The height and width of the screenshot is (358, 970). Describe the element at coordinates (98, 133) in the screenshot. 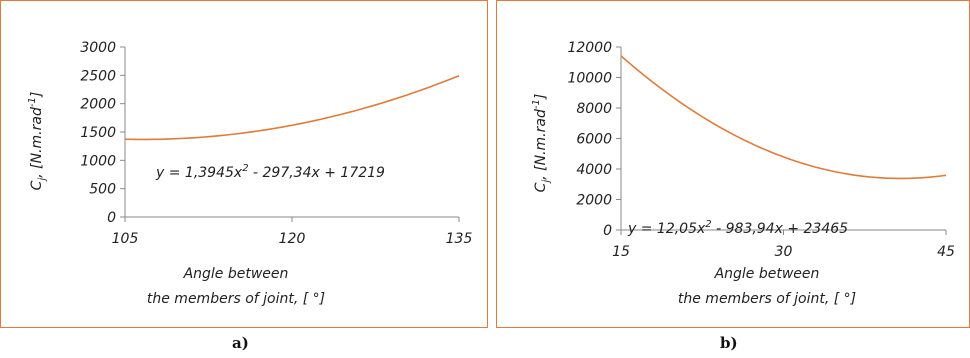

I see `chart-a-y-tick-label: 1500` at that location.